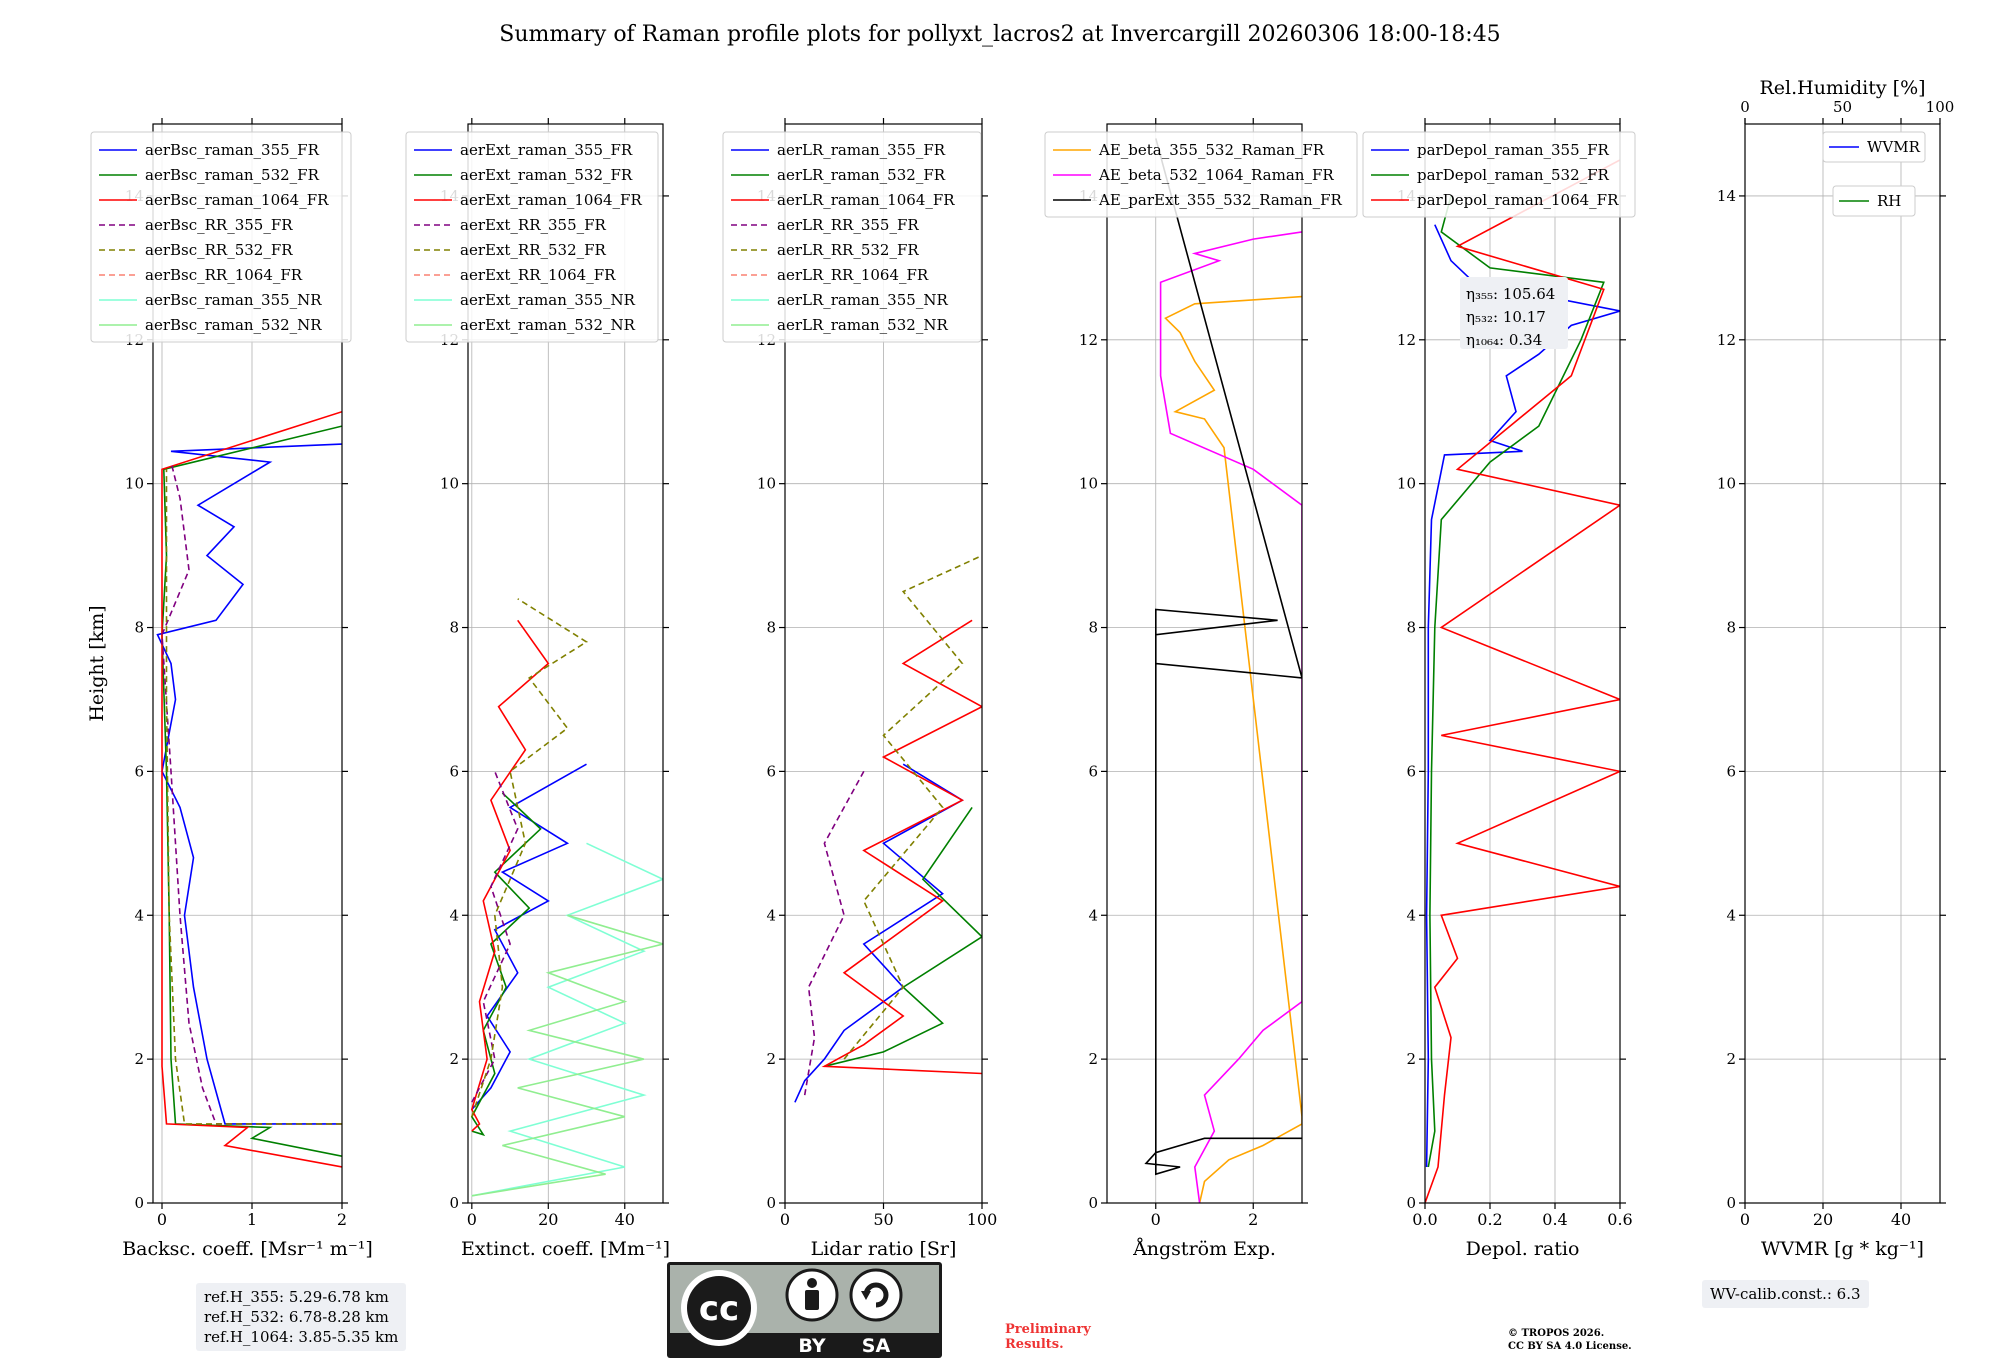  Describe the element at coordinates (862, 325) in the screenshot. I see `legend-label: aerLR_raman_532_NR` at that location.